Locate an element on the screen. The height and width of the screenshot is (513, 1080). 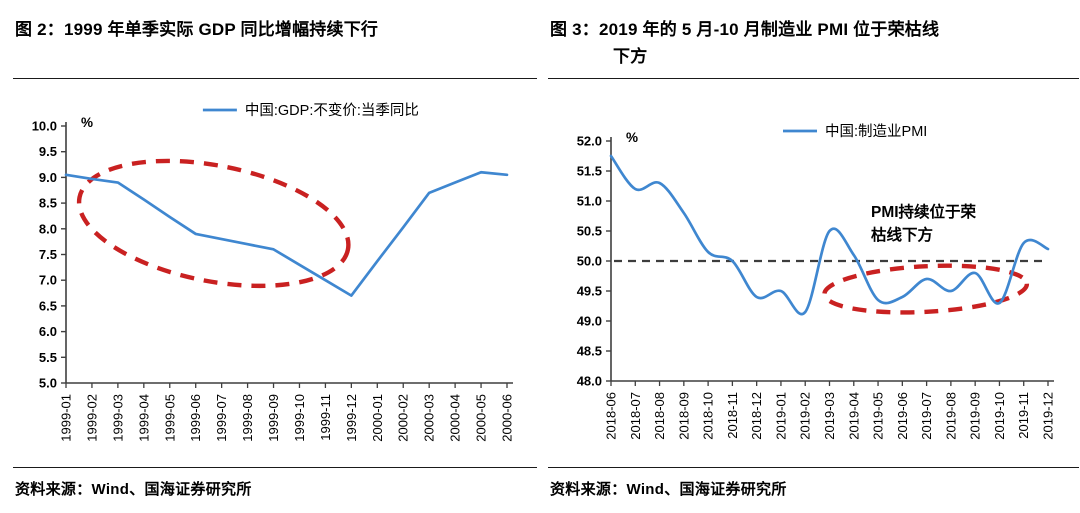
svg-text: 52.0 is located at coordinates (589, 141).